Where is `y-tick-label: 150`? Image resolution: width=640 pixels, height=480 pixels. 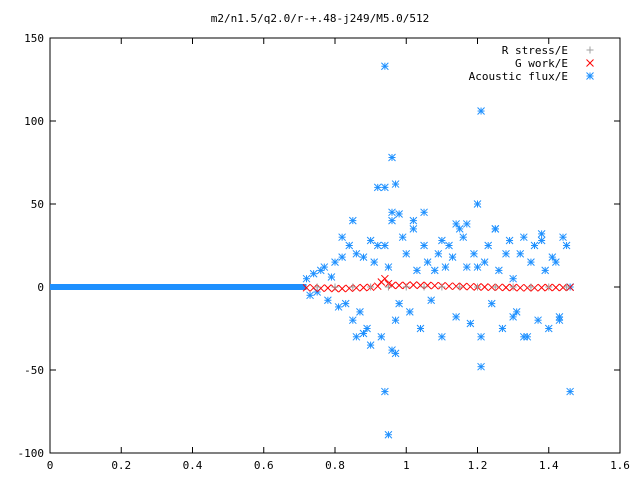 y-tick-label: 150 is located at coordinates (34, 38).